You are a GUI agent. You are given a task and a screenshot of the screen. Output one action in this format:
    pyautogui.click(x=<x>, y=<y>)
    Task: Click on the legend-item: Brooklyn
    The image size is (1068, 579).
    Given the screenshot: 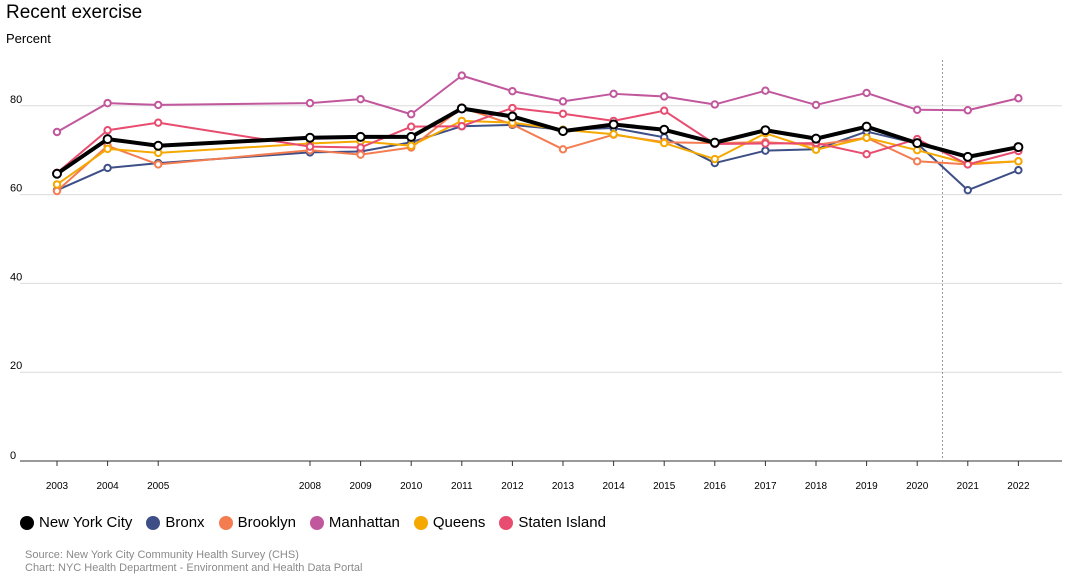 What is the action you would take?
    pyautogui.click(x=257, y=522)
    